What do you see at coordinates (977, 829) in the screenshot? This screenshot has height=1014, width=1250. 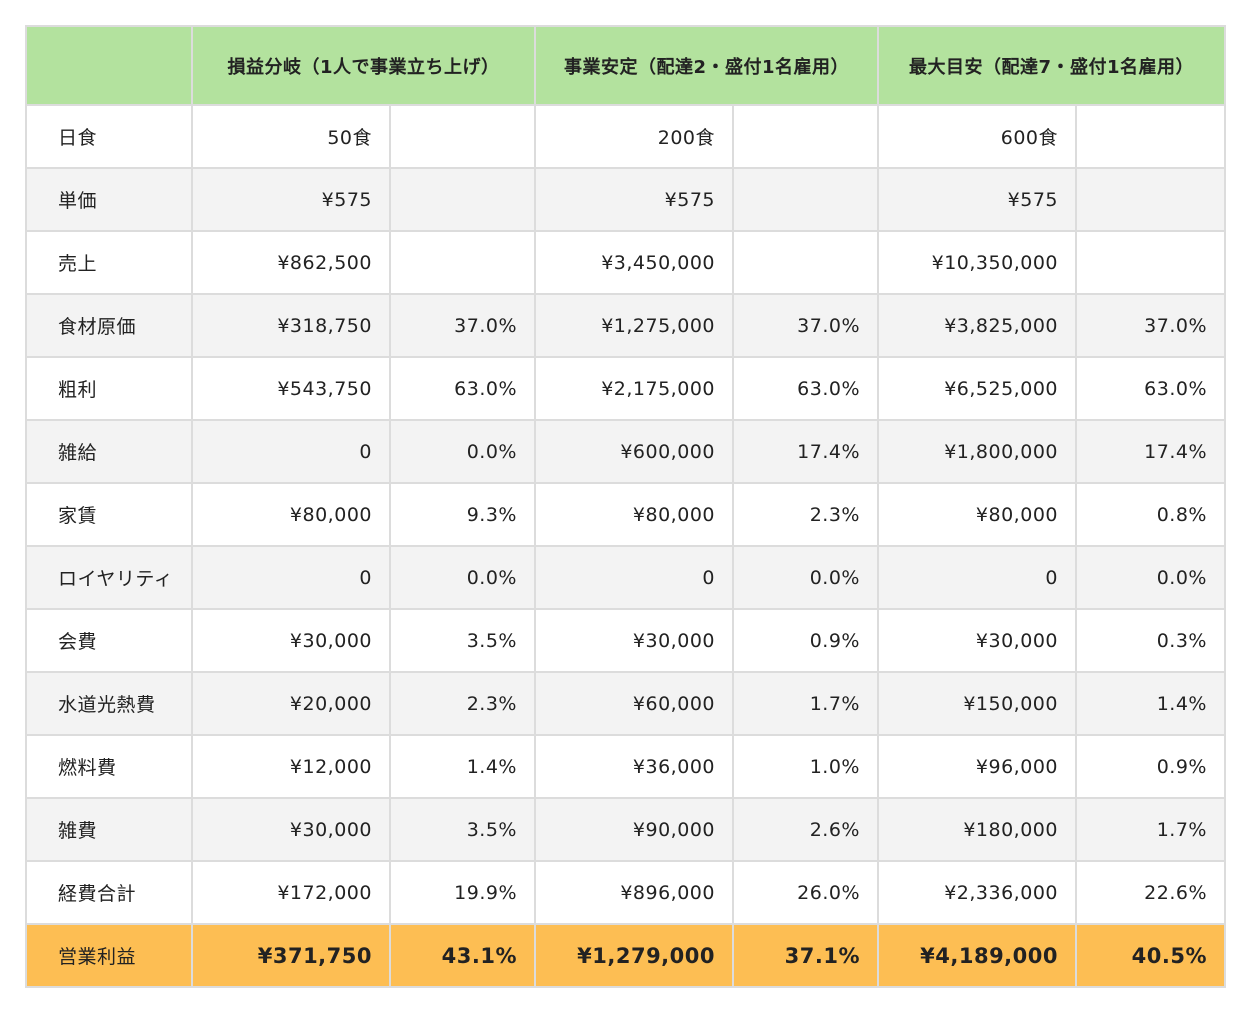 I see `max-value: ¥180,000` at bounding box center [977, 829].